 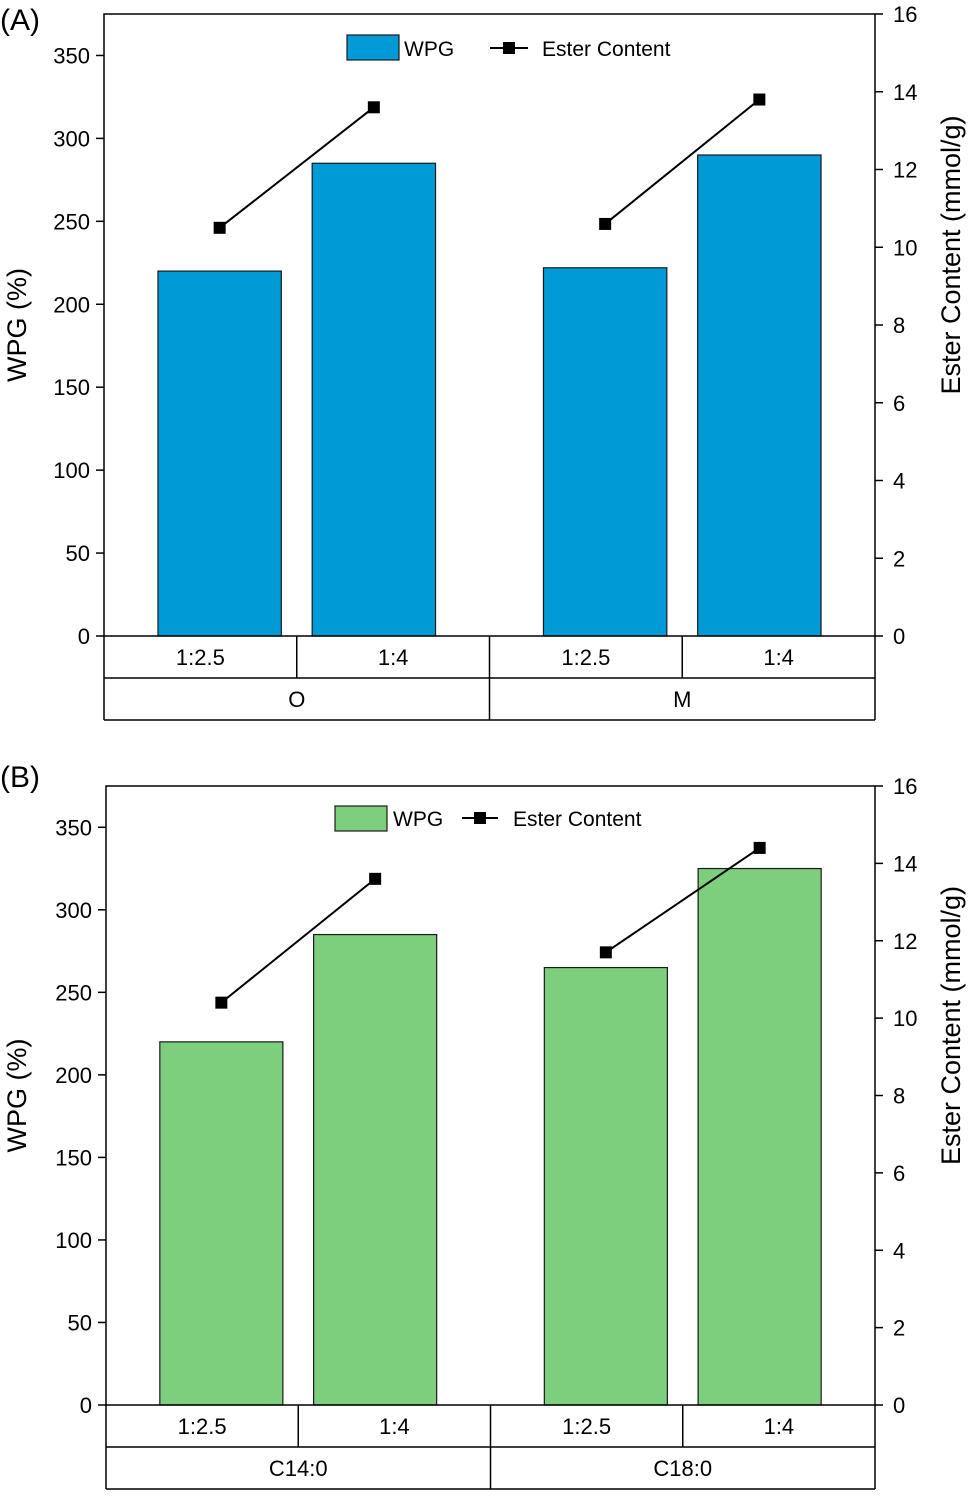 What do you see at coordinates (682, 699) in the screenshot?
I see `group-label: M` at bounding box center [682, 699].